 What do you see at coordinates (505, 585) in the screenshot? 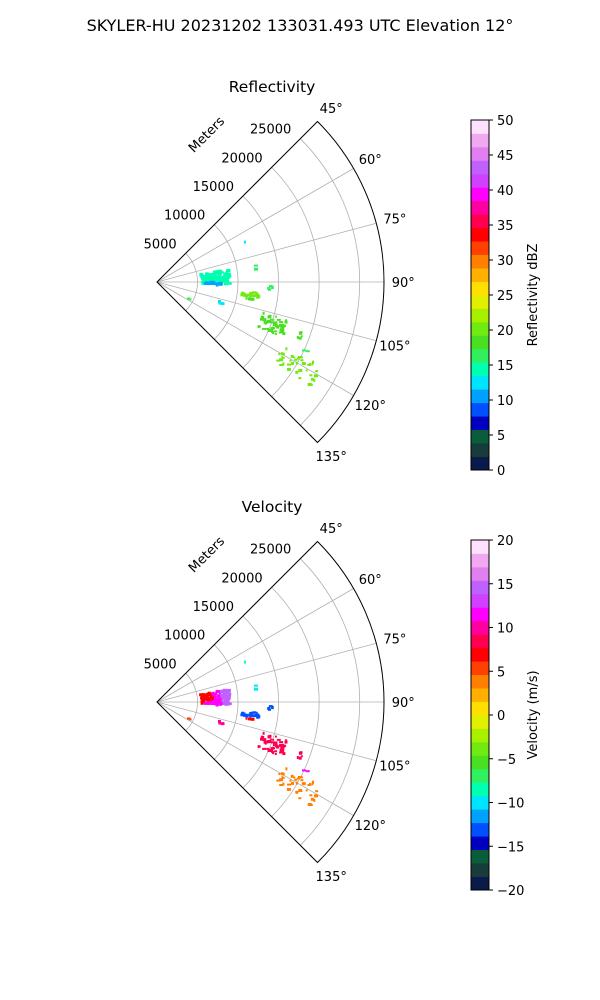
I see `colorbar-tick-label: 15` at bounding box center [505, 585].